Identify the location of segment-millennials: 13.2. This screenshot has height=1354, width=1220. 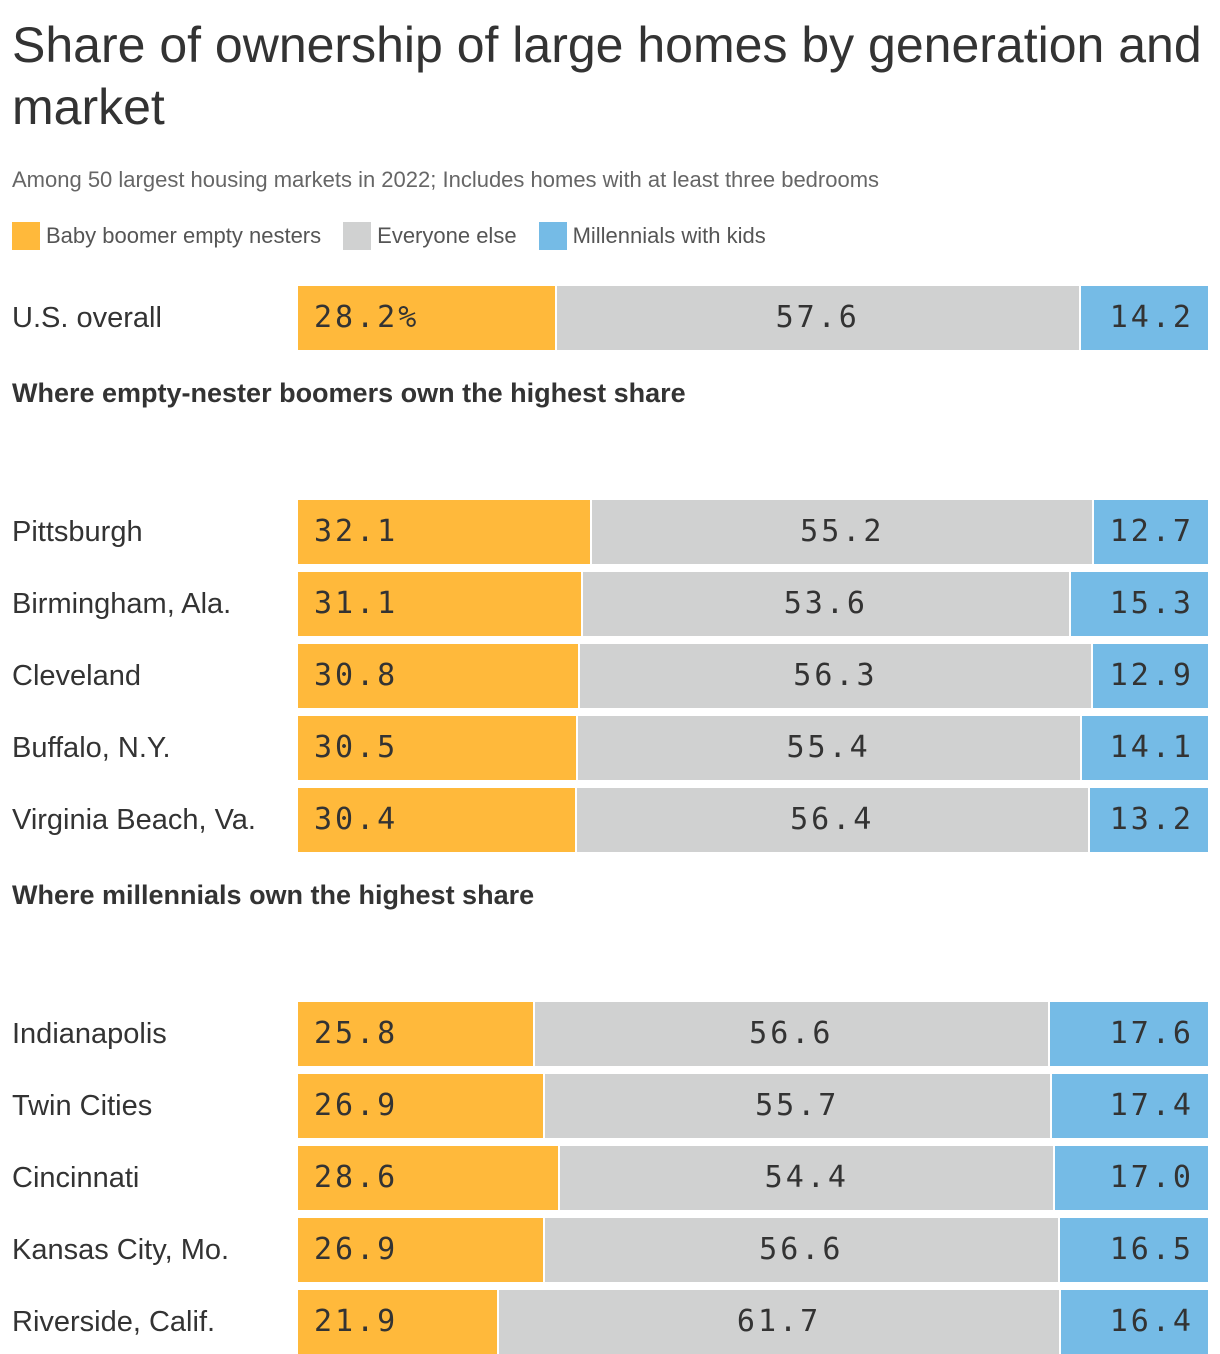
(1147, 820).